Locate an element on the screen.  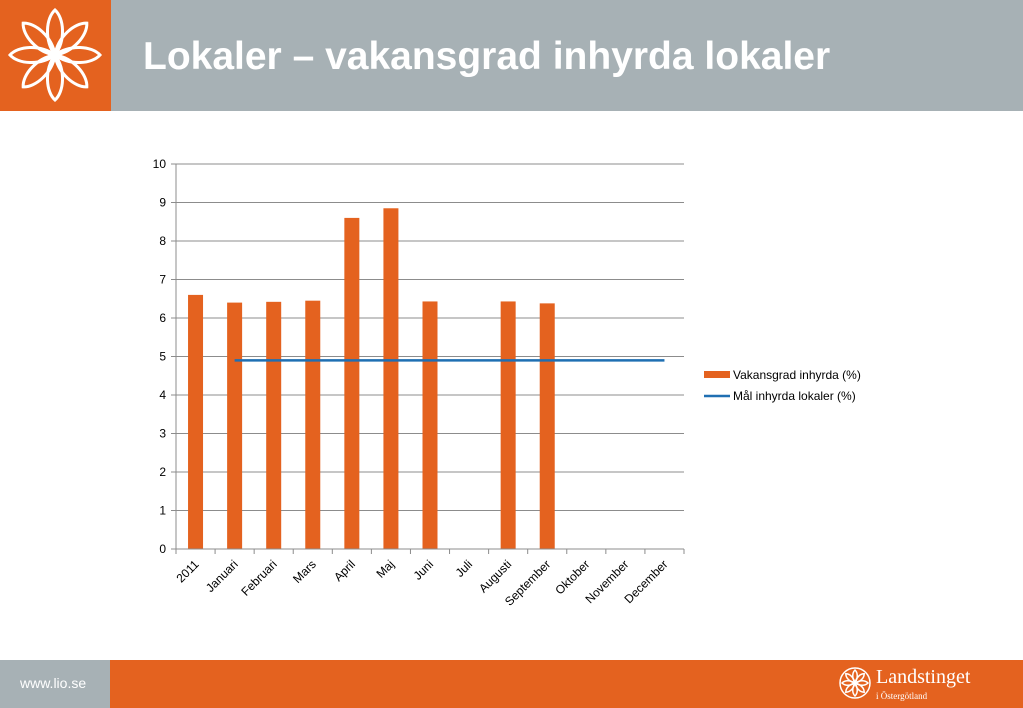
bar-februari is located at coordinates (274, 425).